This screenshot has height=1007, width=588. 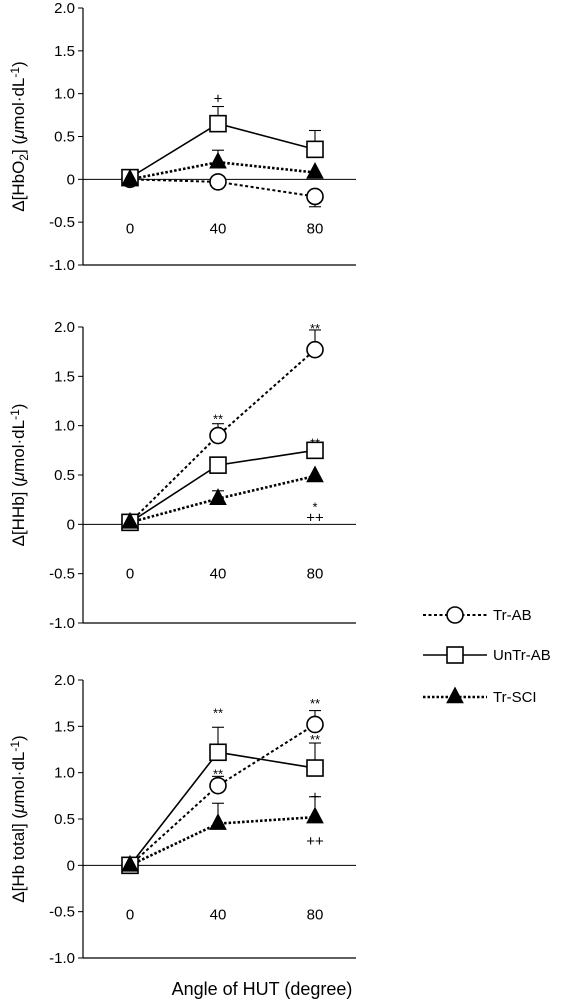 I want to click on y-axis-label: Δ[HbO2] (μmol·dL-1), so click(x=19, y=136).